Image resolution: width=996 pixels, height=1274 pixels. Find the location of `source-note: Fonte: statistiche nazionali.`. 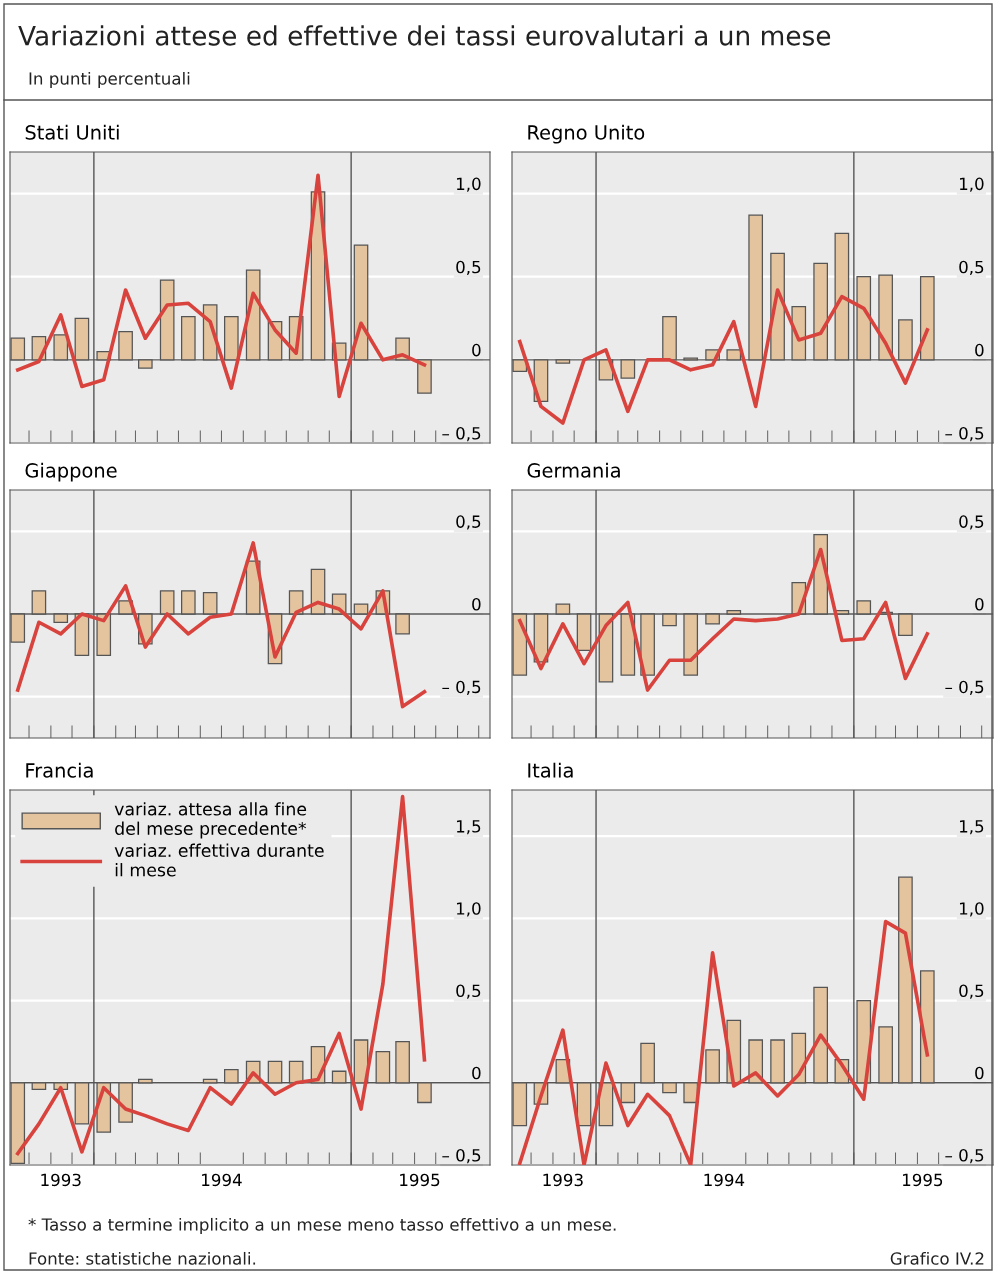

source-note: Fonte: statistiche nazionali. is located at coordinates (142, 1258).